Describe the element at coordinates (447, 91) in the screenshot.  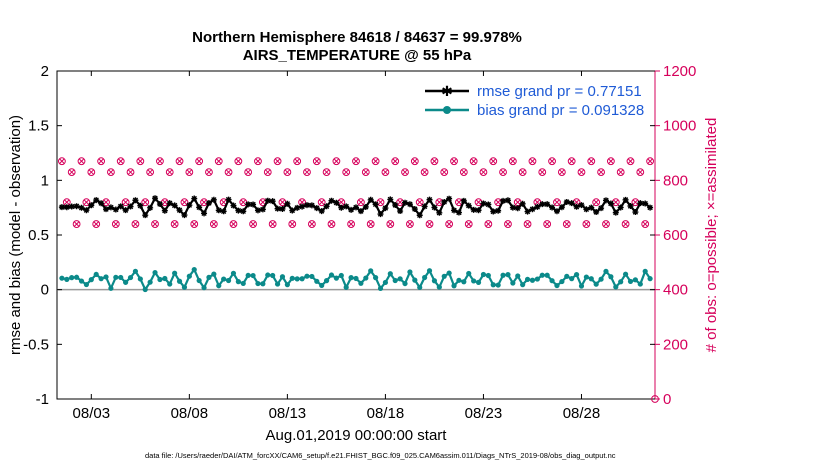
I see `legend-rmse-marker: ✱` at that location.